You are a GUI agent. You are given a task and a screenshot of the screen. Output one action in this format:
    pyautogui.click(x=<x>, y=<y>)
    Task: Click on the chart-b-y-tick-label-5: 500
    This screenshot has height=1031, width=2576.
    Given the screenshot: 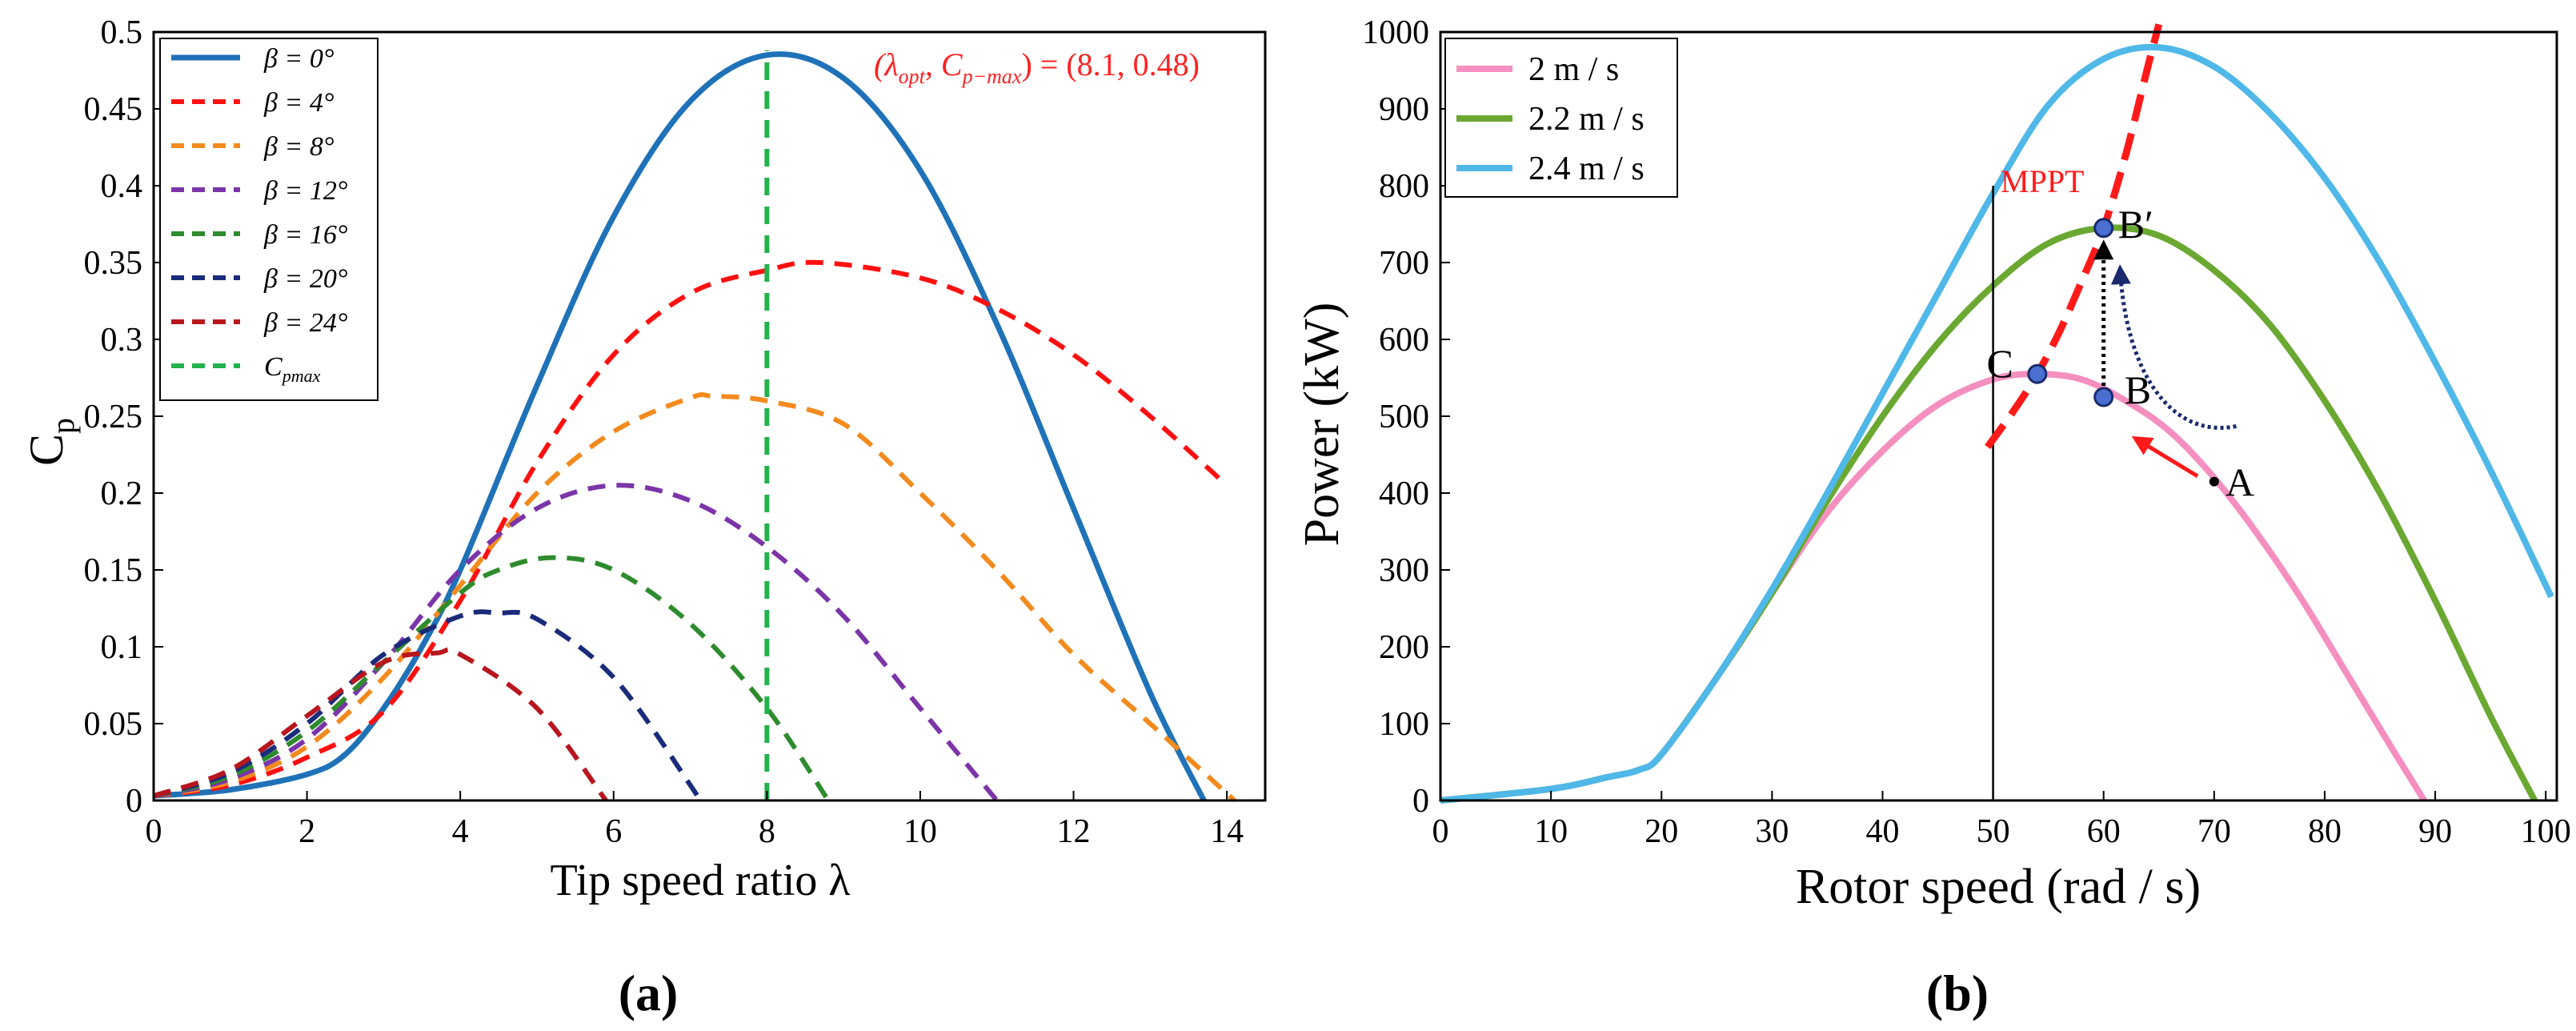 What is the action you would take?
    pyautogui.click(x=1404, y=417)
    